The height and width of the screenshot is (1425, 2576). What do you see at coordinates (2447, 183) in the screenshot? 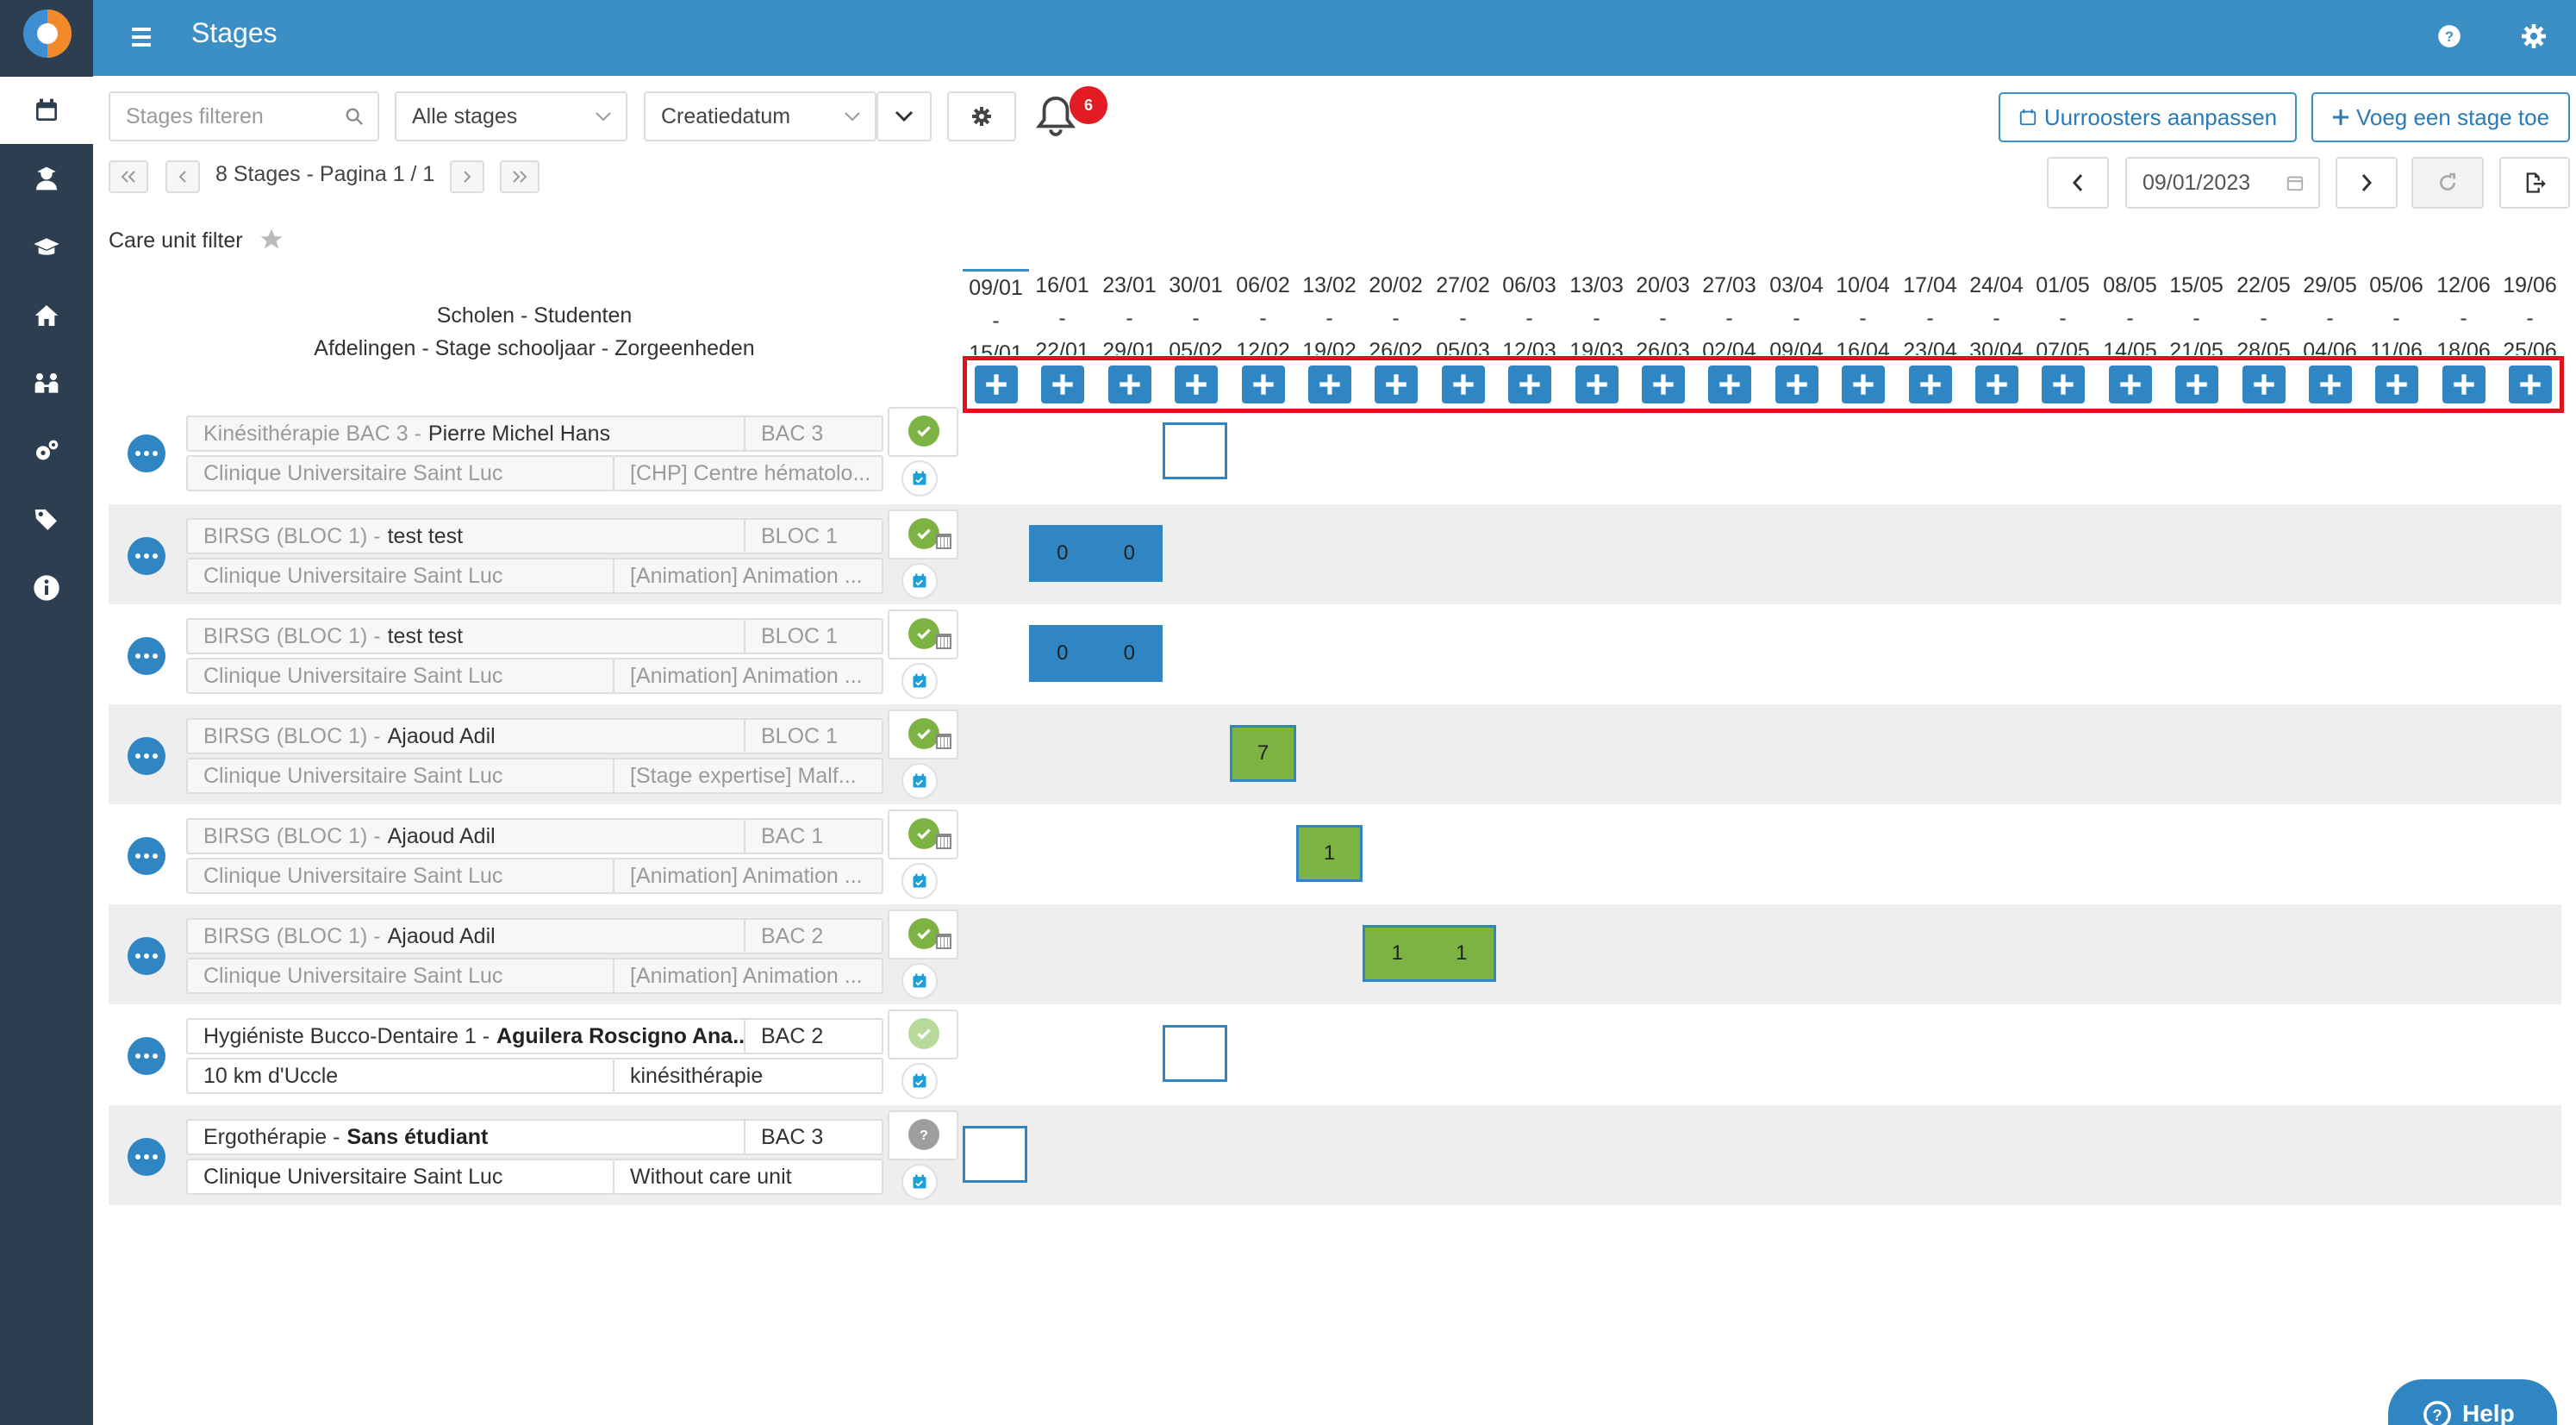
I see `refresh-button` at bounding box center [2447, 183].